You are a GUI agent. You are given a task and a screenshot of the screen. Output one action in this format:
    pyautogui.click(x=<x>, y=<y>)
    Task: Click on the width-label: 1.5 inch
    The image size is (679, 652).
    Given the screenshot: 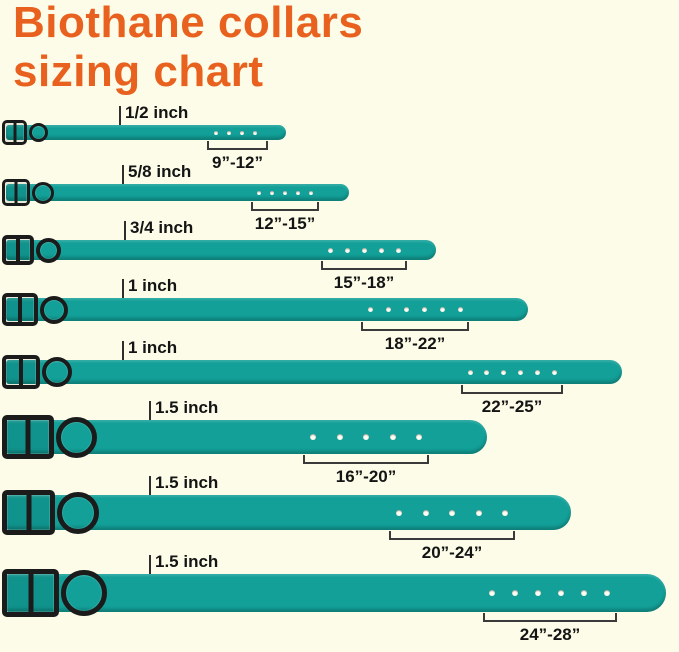 What is the action you would take?
    pyautogui.click(x=187, y=561)
    